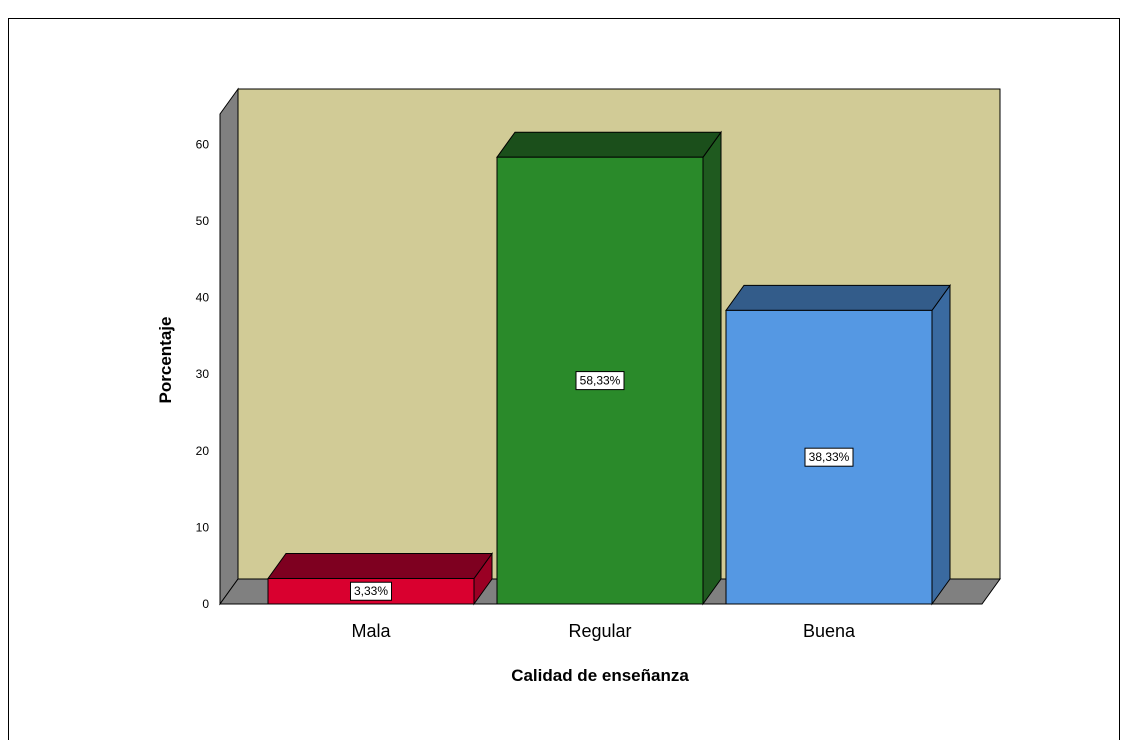 Image resolution: width=1132 pixels, height=742 pixels. I want to click on y-tick-label: 30, so click(203, 374).